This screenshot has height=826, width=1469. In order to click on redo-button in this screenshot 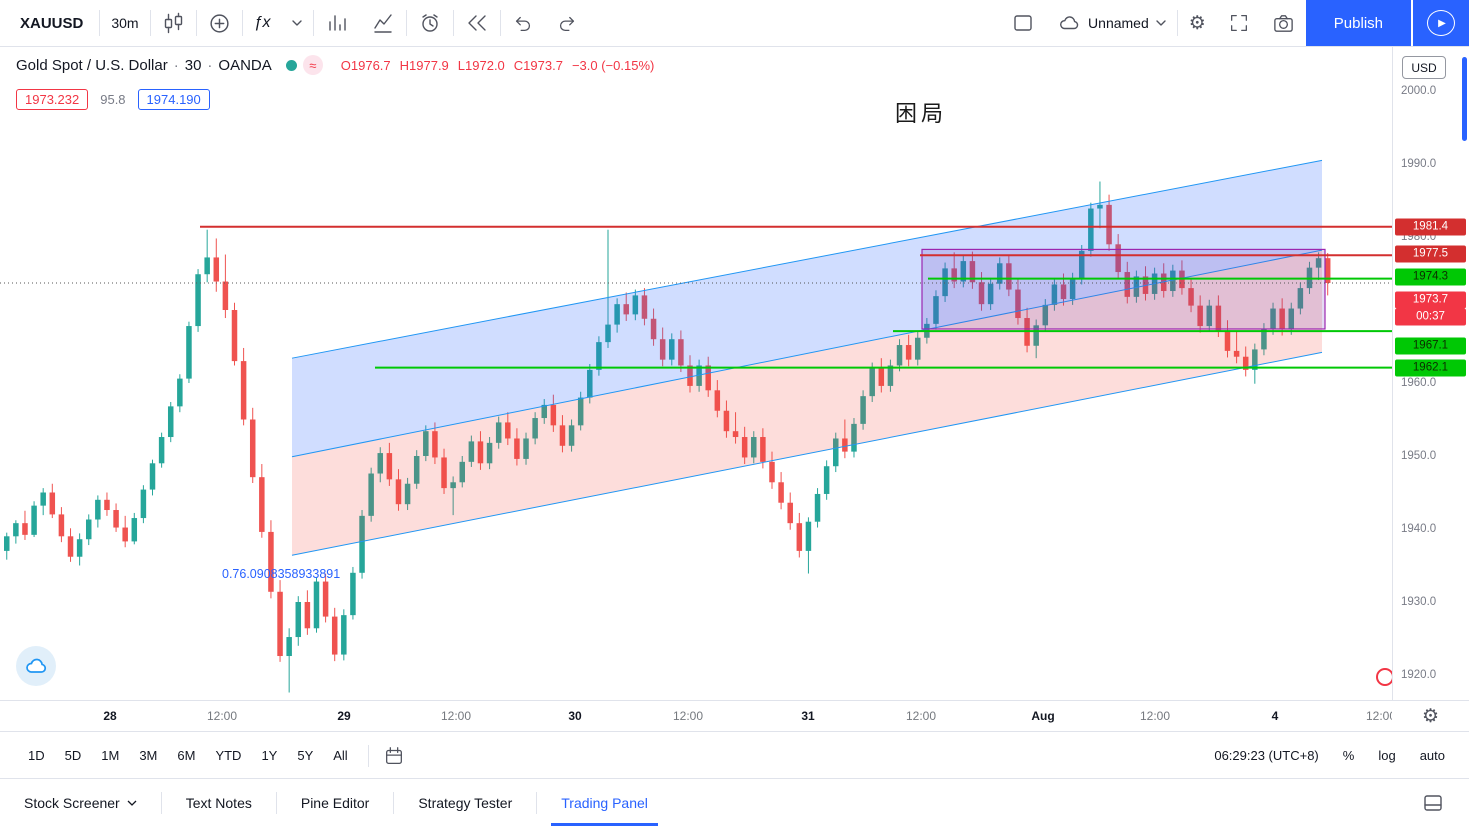, I will do `click(567, 23)`.